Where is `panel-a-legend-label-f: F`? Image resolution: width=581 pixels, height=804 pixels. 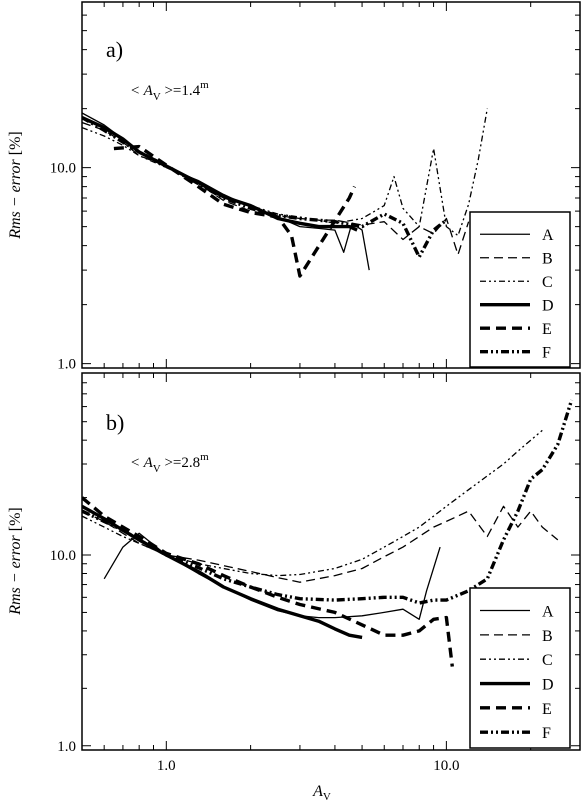
panel-a-legend-label-f: F is located at coordinates (546, 353).